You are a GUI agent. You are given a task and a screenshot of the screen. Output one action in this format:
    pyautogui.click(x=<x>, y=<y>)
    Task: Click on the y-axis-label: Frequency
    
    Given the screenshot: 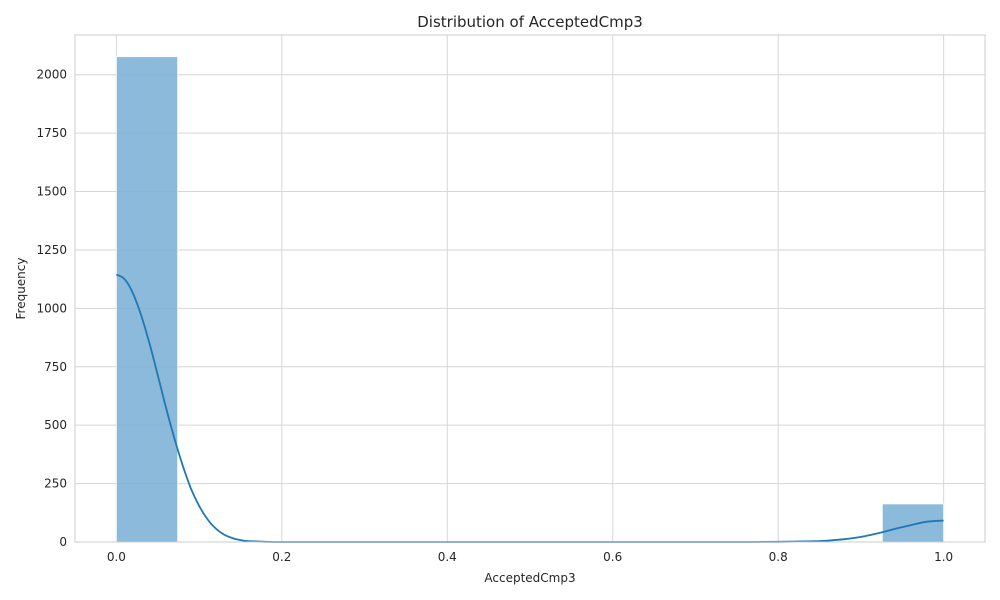 What is the action you would take?
    pyautogui.click(x=21, y=289)
    